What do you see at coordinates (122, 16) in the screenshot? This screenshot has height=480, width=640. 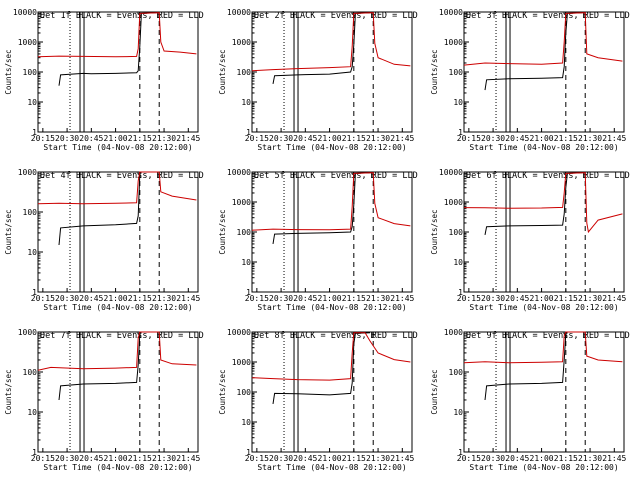 I see `chart-title: Det 1f BLACK = Events, RED = LLD` at bounding box center [122, 16].